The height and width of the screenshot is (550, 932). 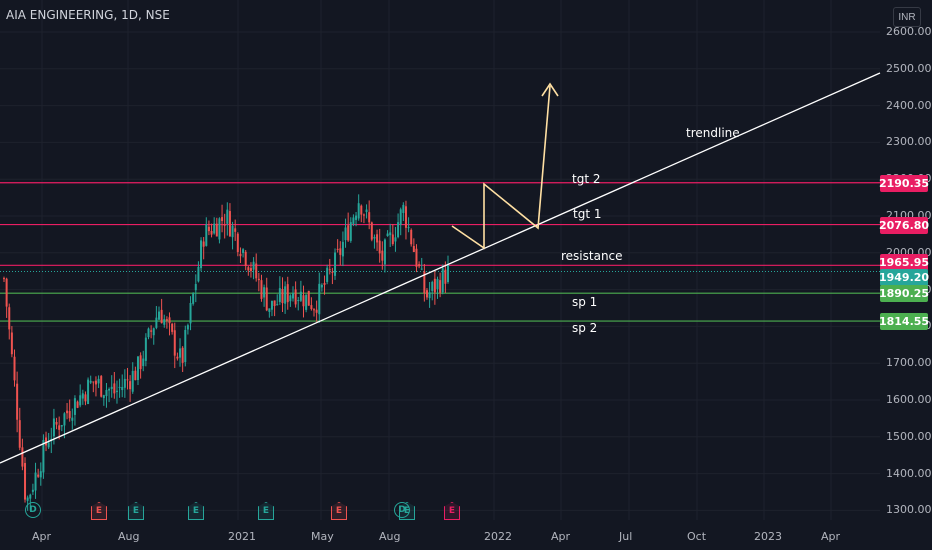 I want to click on price-tick-label: 1500.00, so click(x=909, y=436).